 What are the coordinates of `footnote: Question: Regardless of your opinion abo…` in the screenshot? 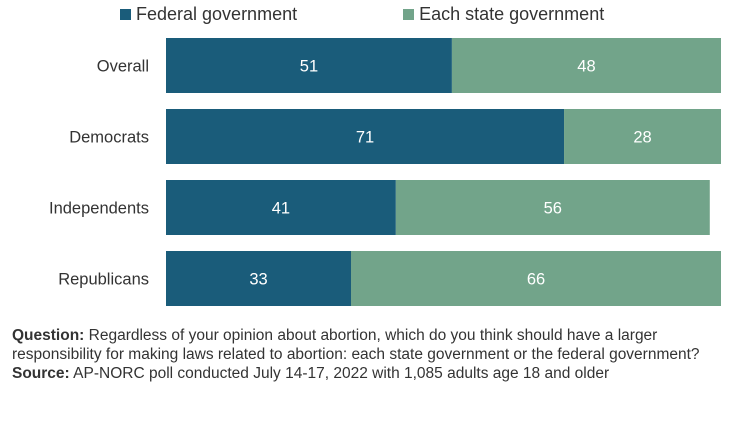 It's located at (374, 354).